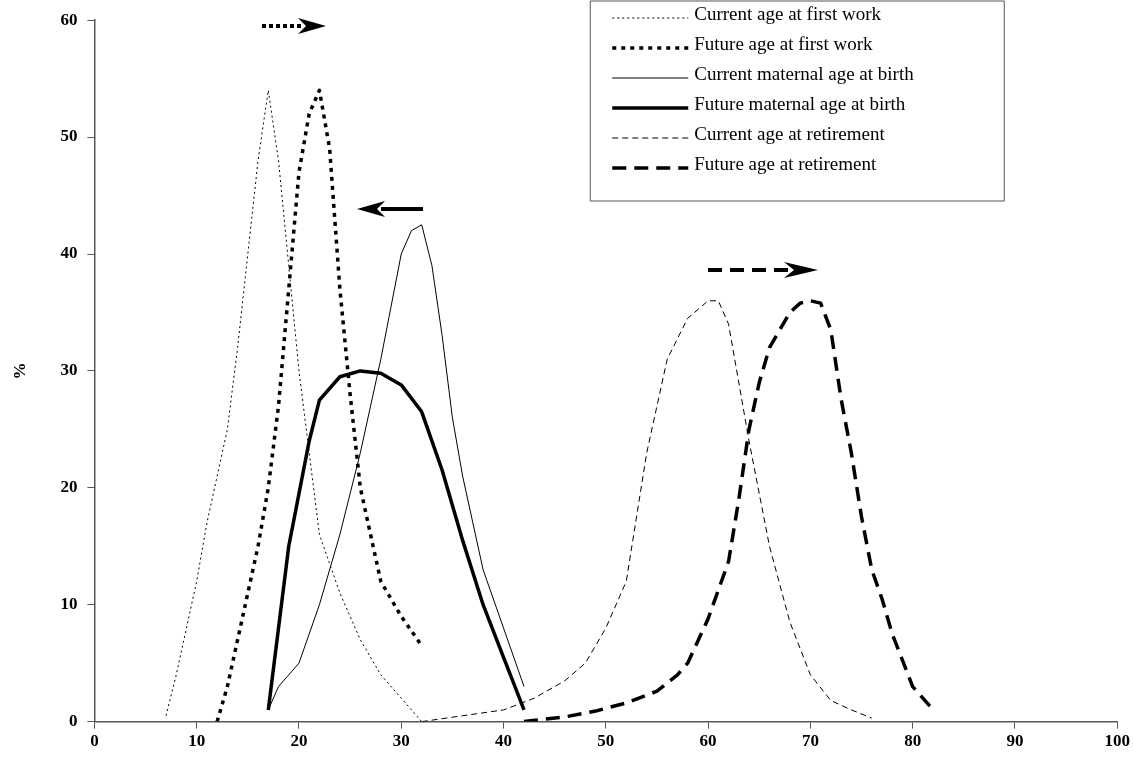 The height and width of the screenshot is (765, 1133). I want to click on y-tick-label: 0, so click(73, 720).